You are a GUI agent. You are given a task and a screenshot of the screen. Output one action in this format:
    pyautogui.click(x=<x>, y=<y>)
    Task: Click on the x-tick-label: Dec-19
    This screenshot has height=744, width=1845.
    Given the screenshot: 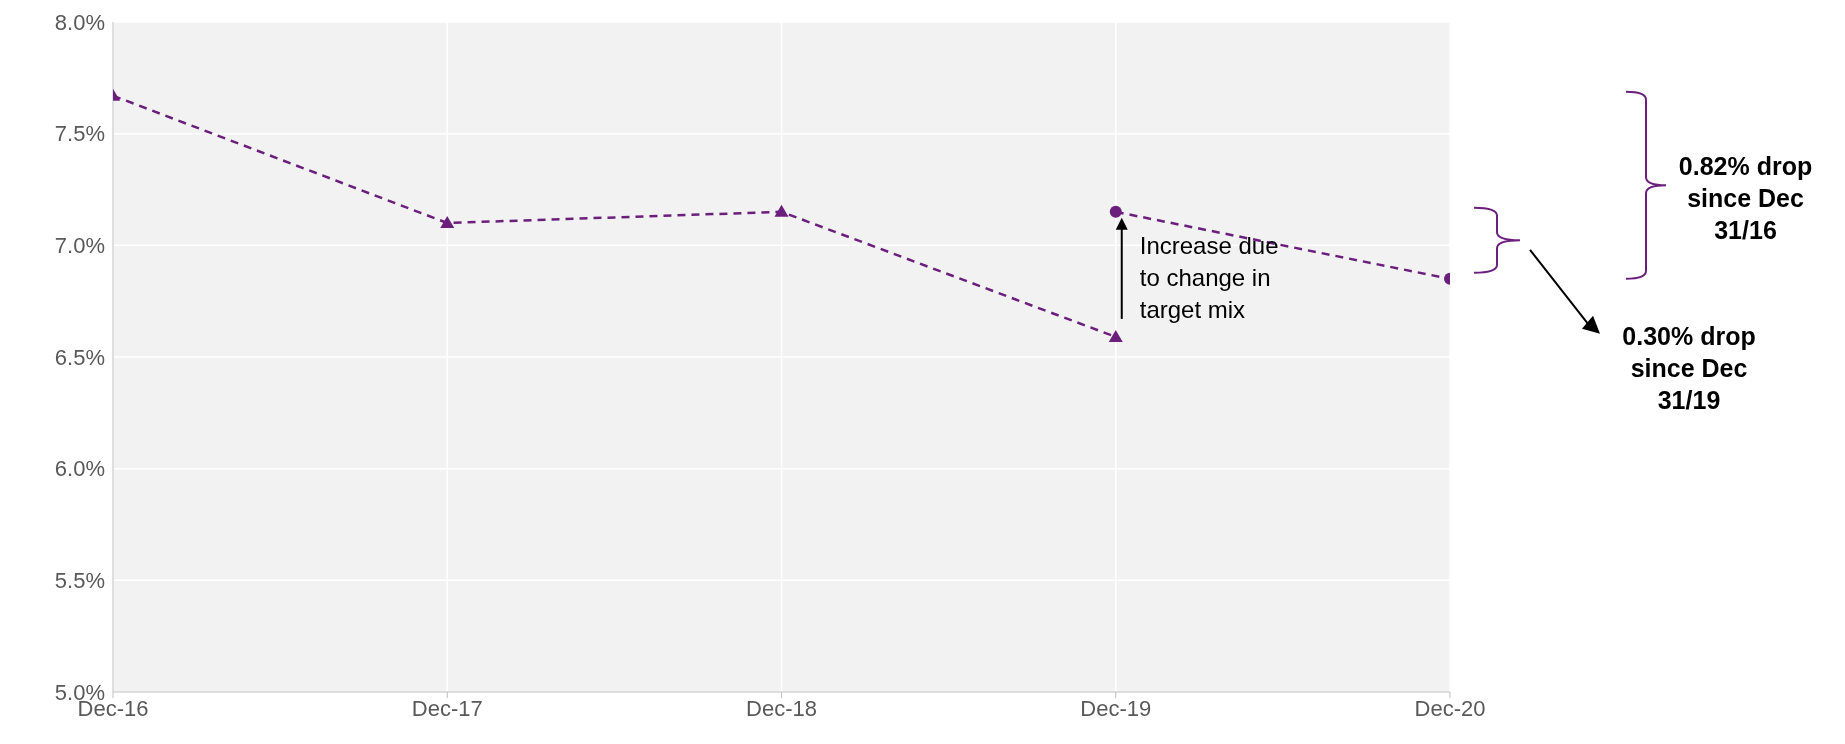 What is the action you would take?
    pyautogui.click(x=1116, y=708)
    